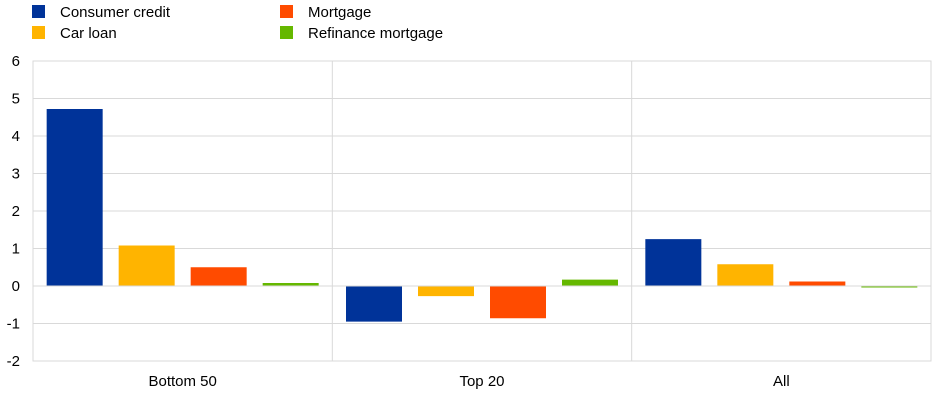 This screenshot has width=945, height=402. What do you see at coordinates (16, 249) in the screenshot?
I see `y-tick-label: 1` at bounding box center [16, 249].